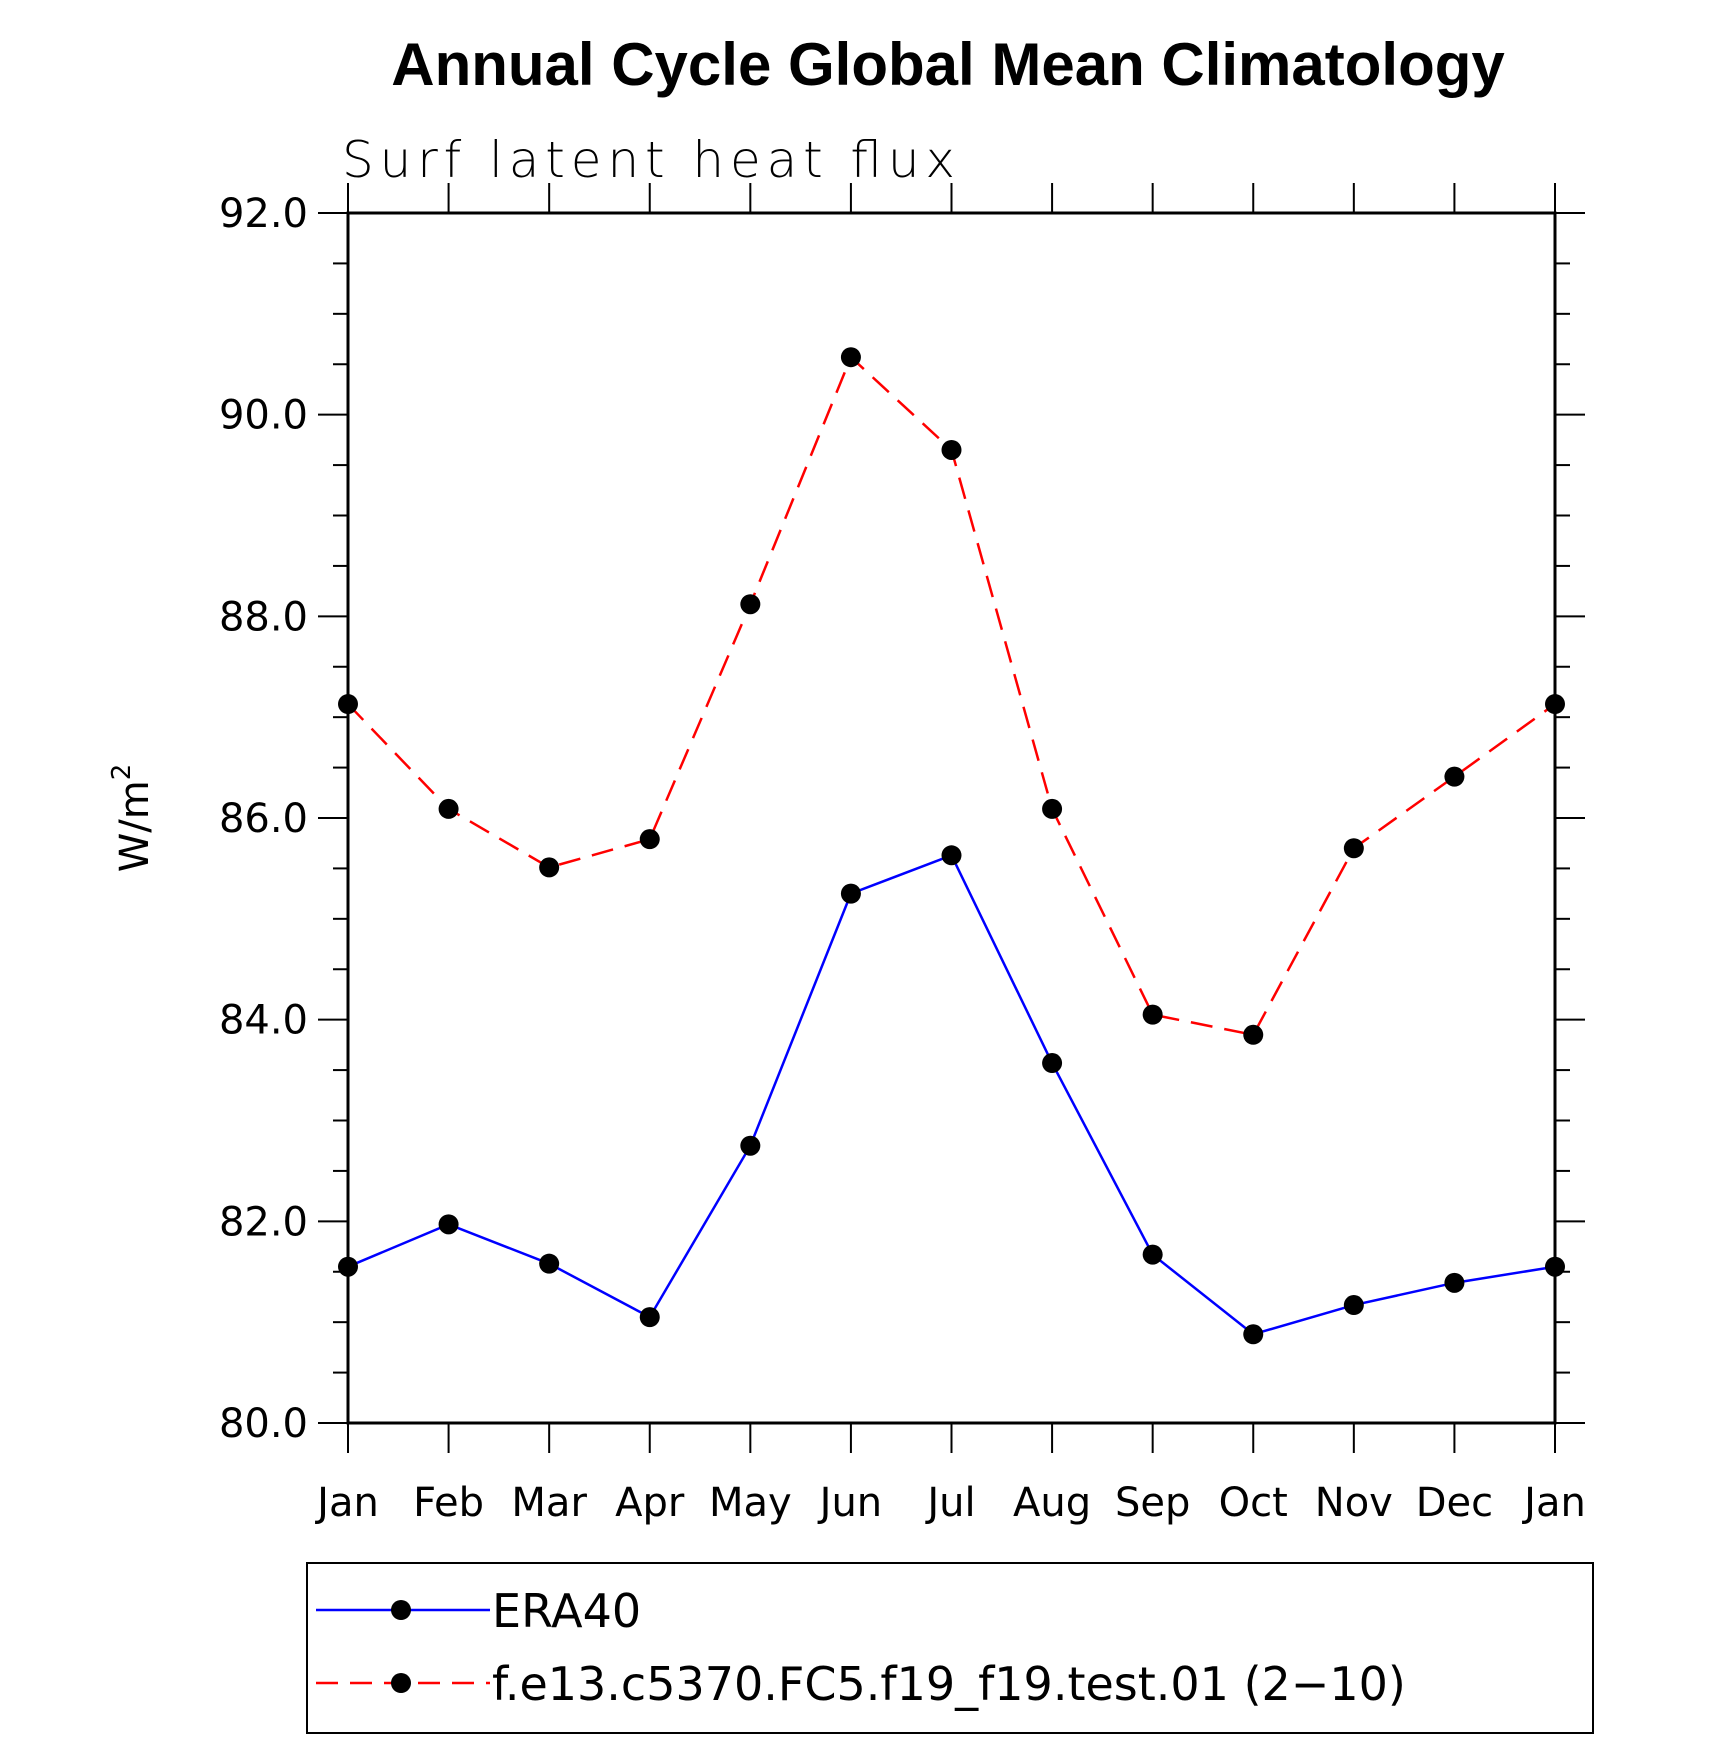 This screenshot has width=1710, height=1740. Describe the element at coordinates (566, 1611) in the screenshot. I see `legend-label: ERA40` at that location.